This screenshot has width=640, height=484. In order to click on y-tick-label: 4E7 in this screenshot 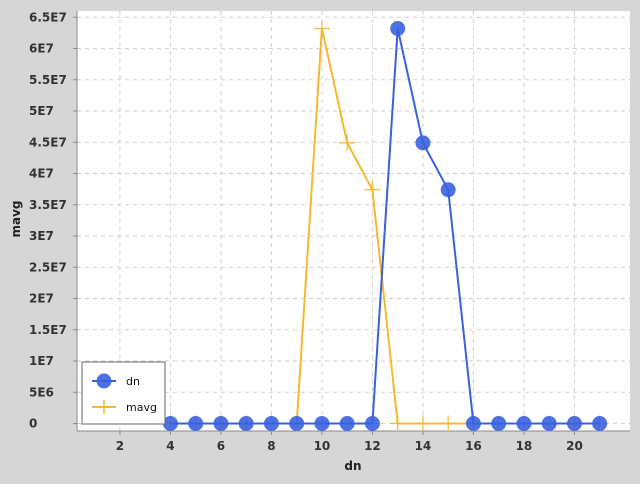, I will do `click(41, 174)`.